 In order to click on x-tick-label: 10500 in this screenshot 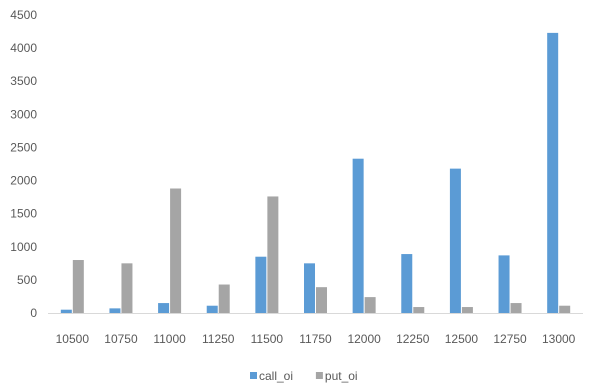, I will do `click(73, 339)`.